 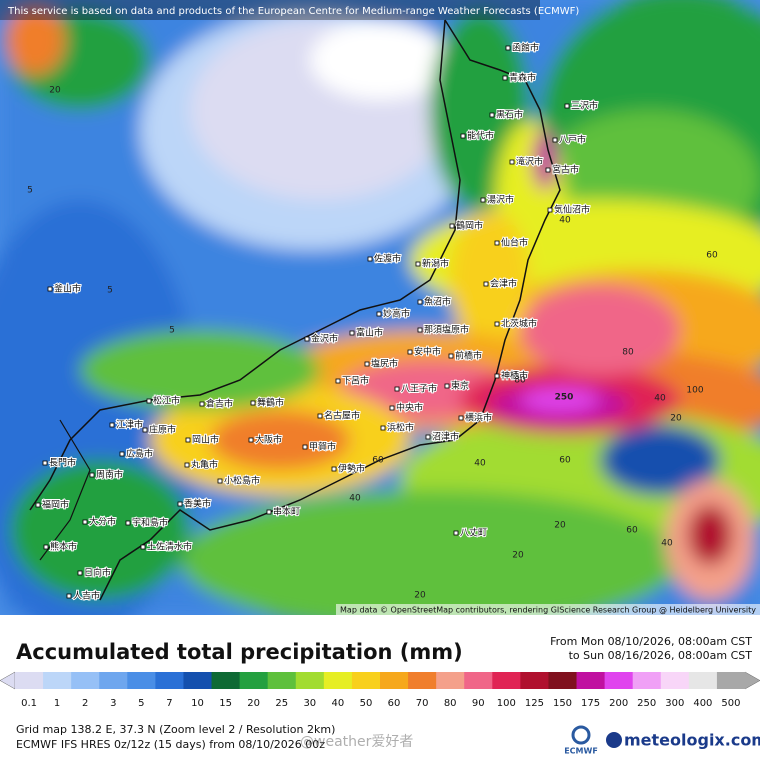 I want to click on legend-label: 200, so click(x=618, y=703).